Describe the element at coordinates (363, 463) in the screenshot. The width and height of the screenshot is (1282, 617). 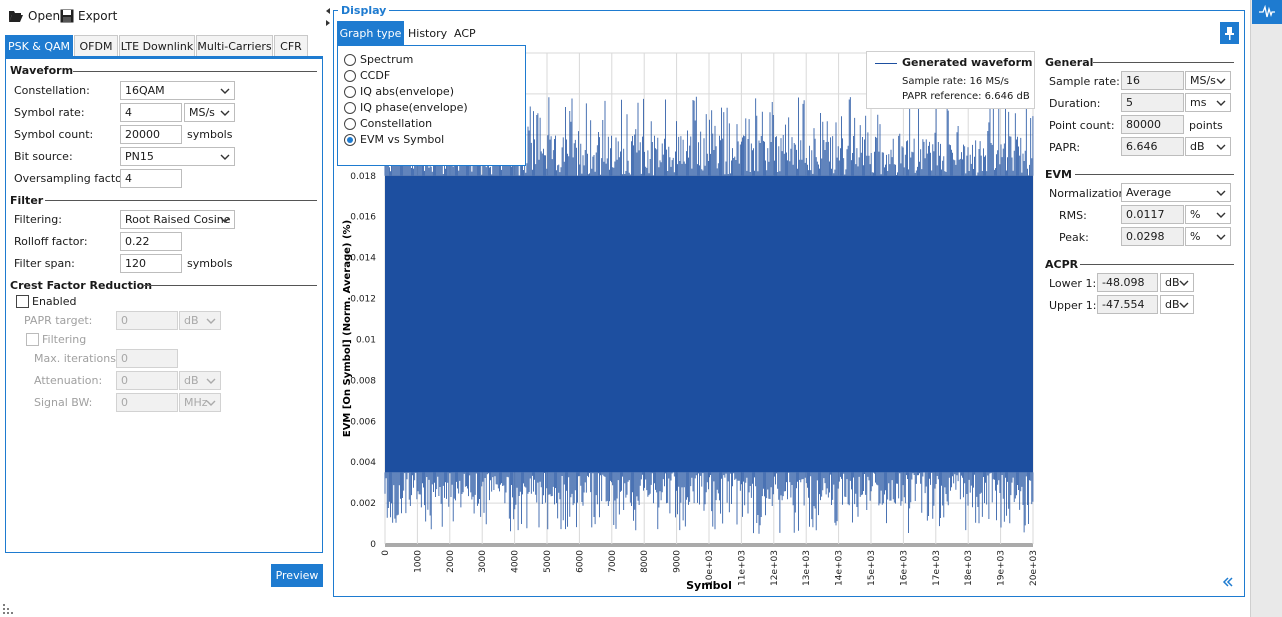
I see `y-tick-label: 0.004` at that location.